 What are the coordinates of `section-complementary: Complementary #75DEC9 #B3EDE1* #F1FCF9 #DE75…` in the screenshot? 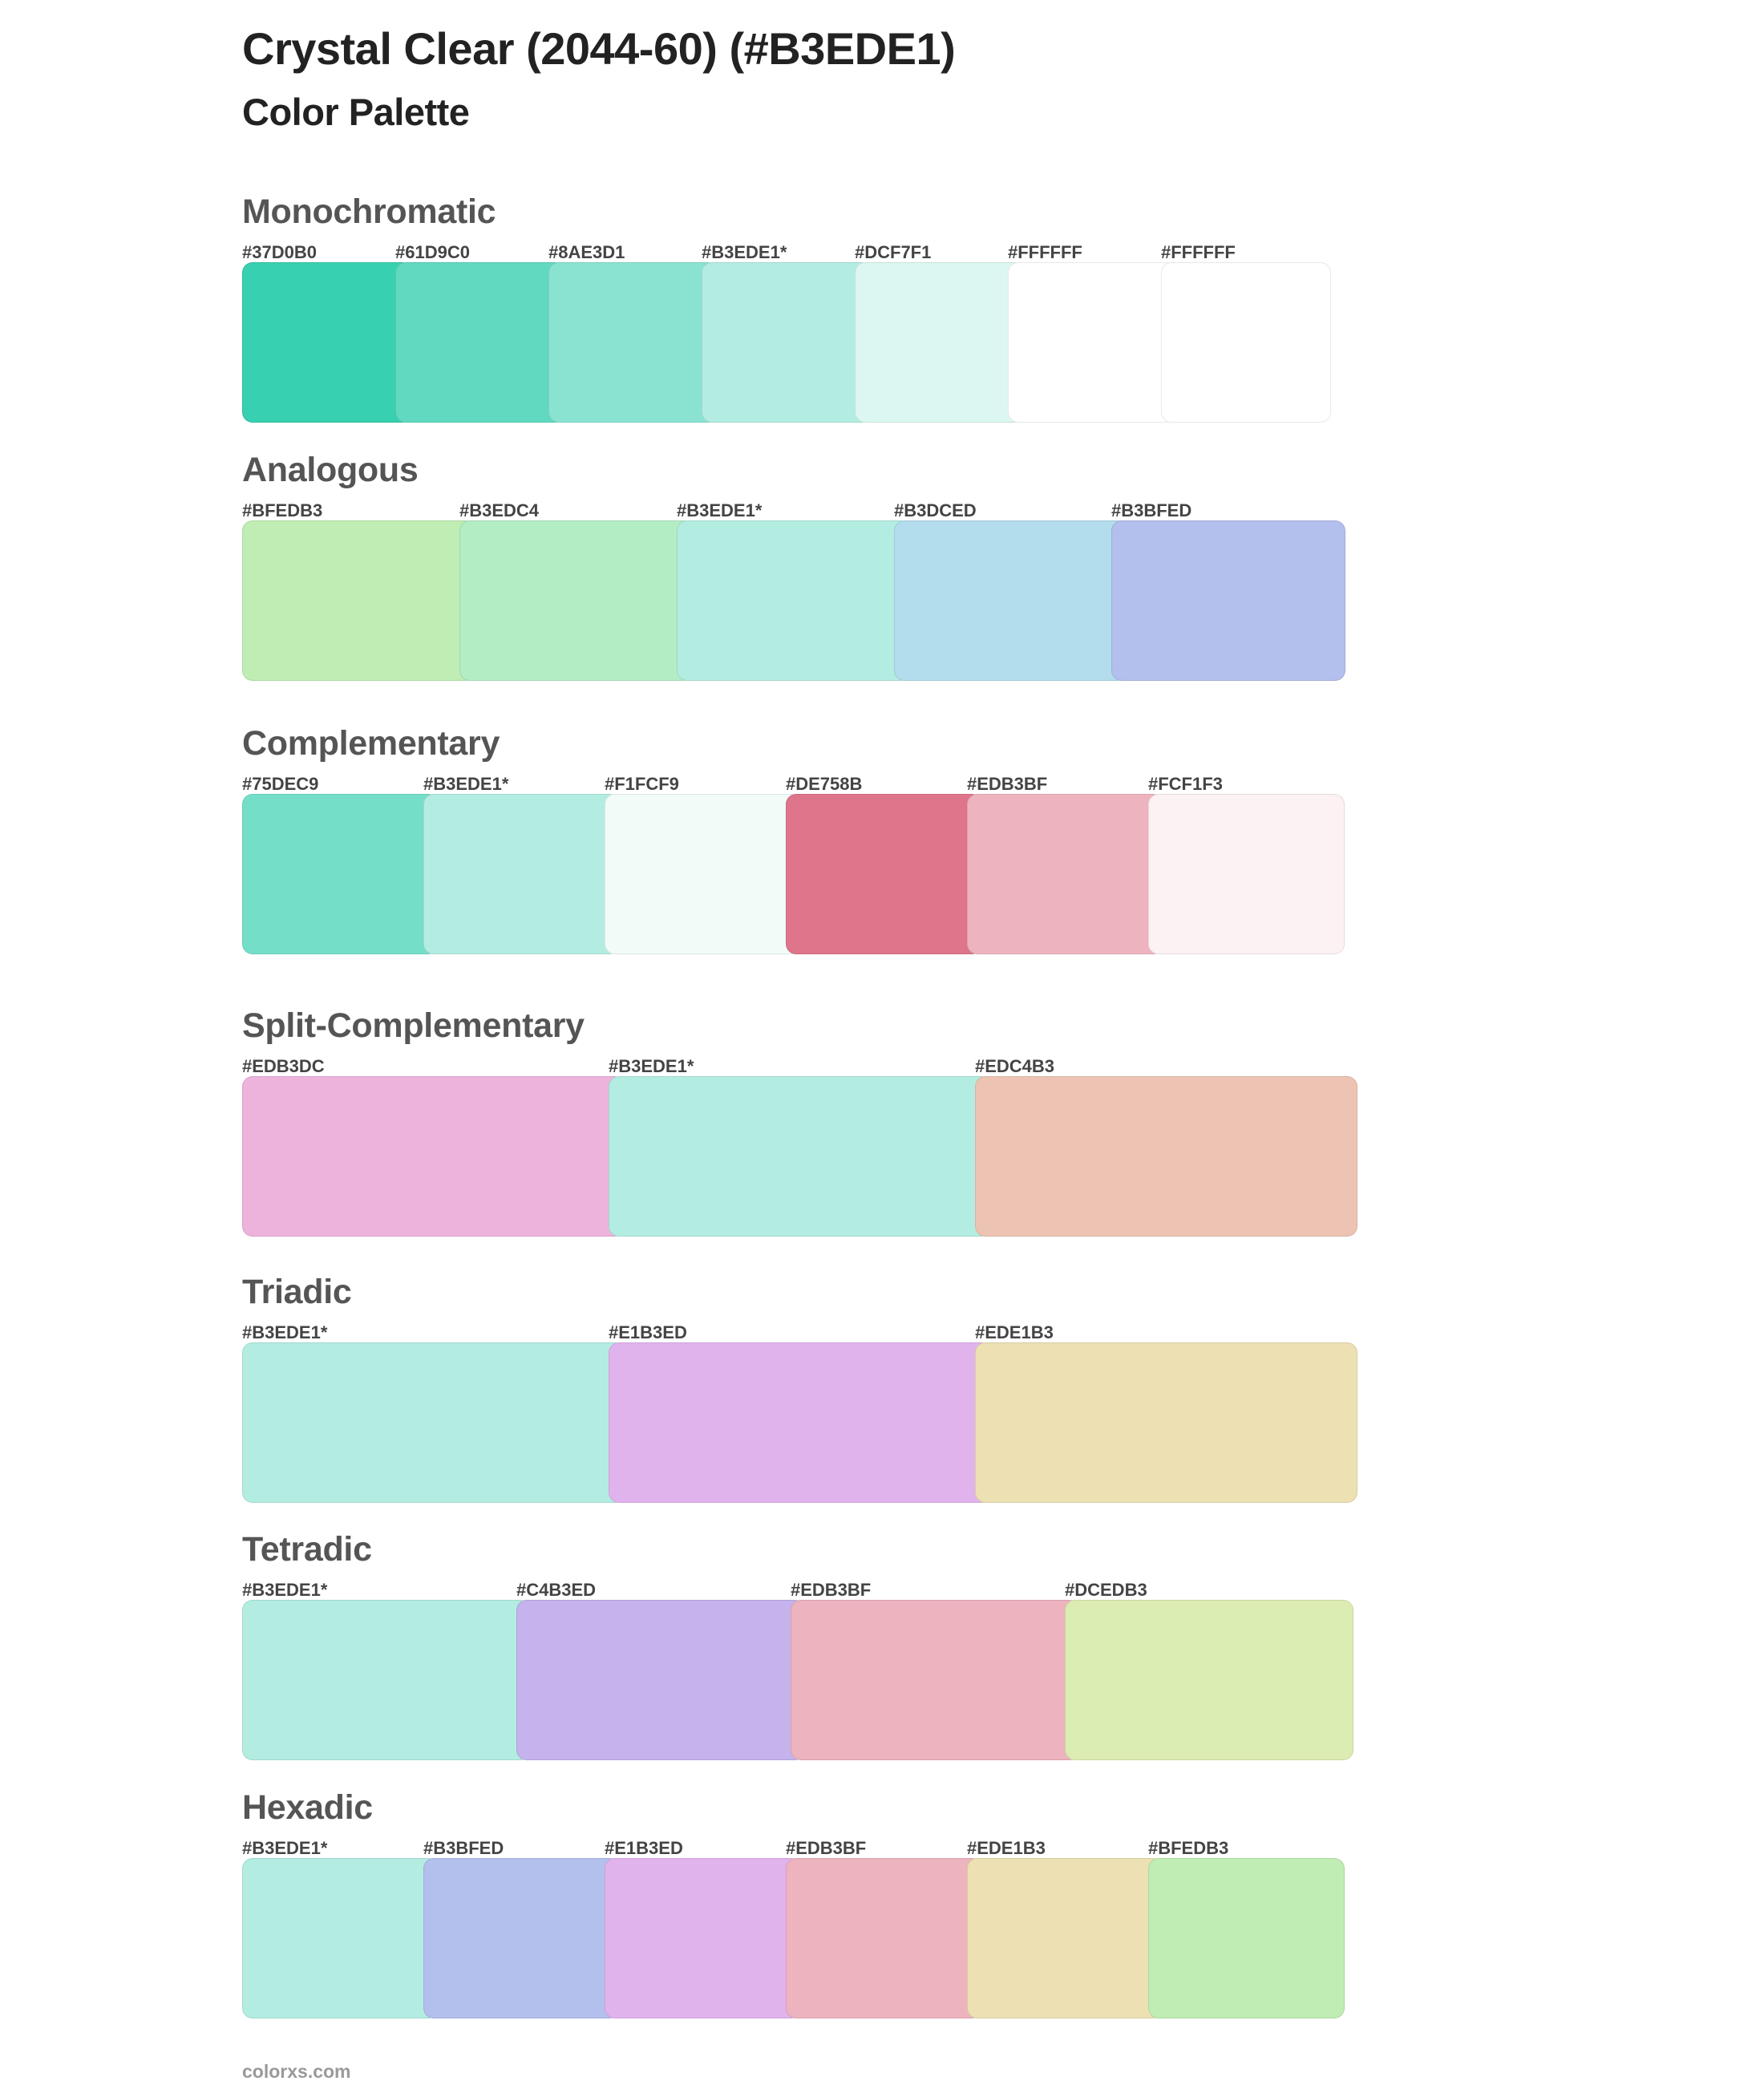 It's located at (843, 852).